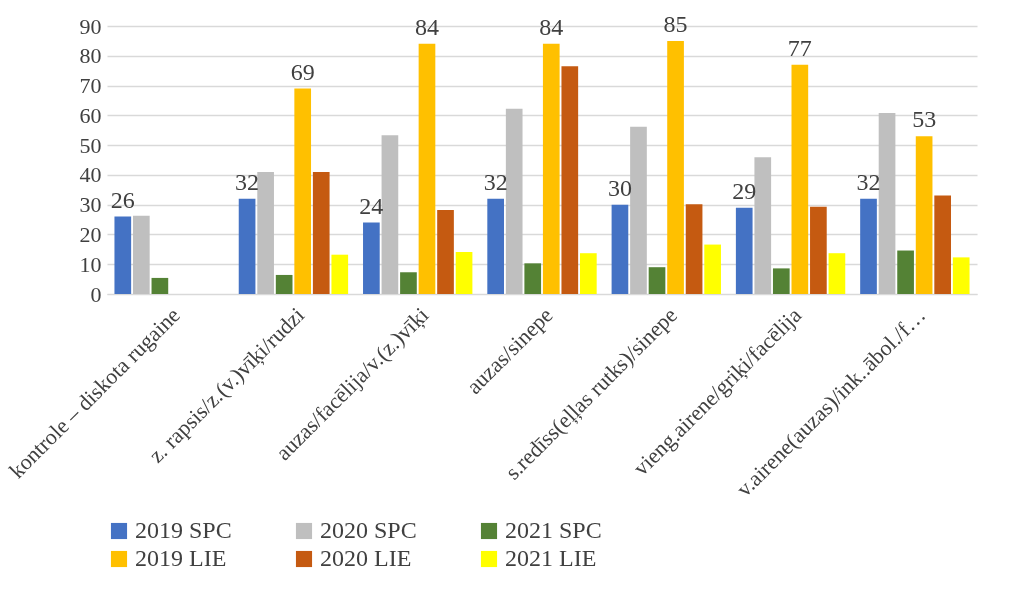 This screenshot has width=1012, height=601. What do you see at coordinates (122, 199) in the screenshot?
I see `data-label: 26` at bounding box center [122, 199].